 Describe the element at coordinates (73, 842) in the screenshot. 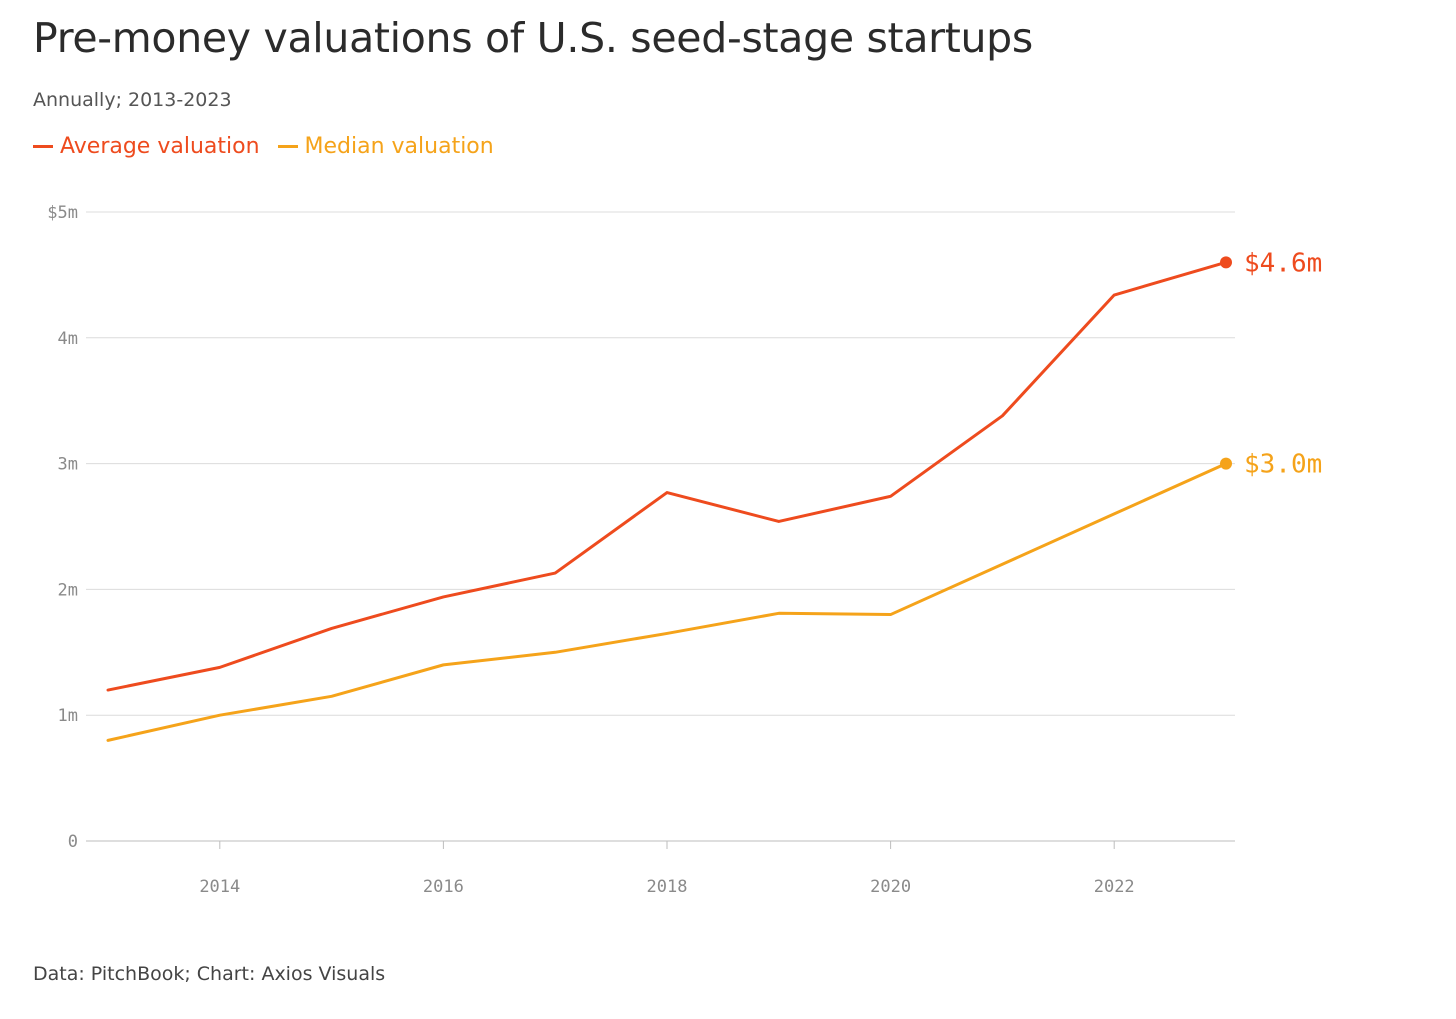

I see `y-tick-label: 0` at that location.